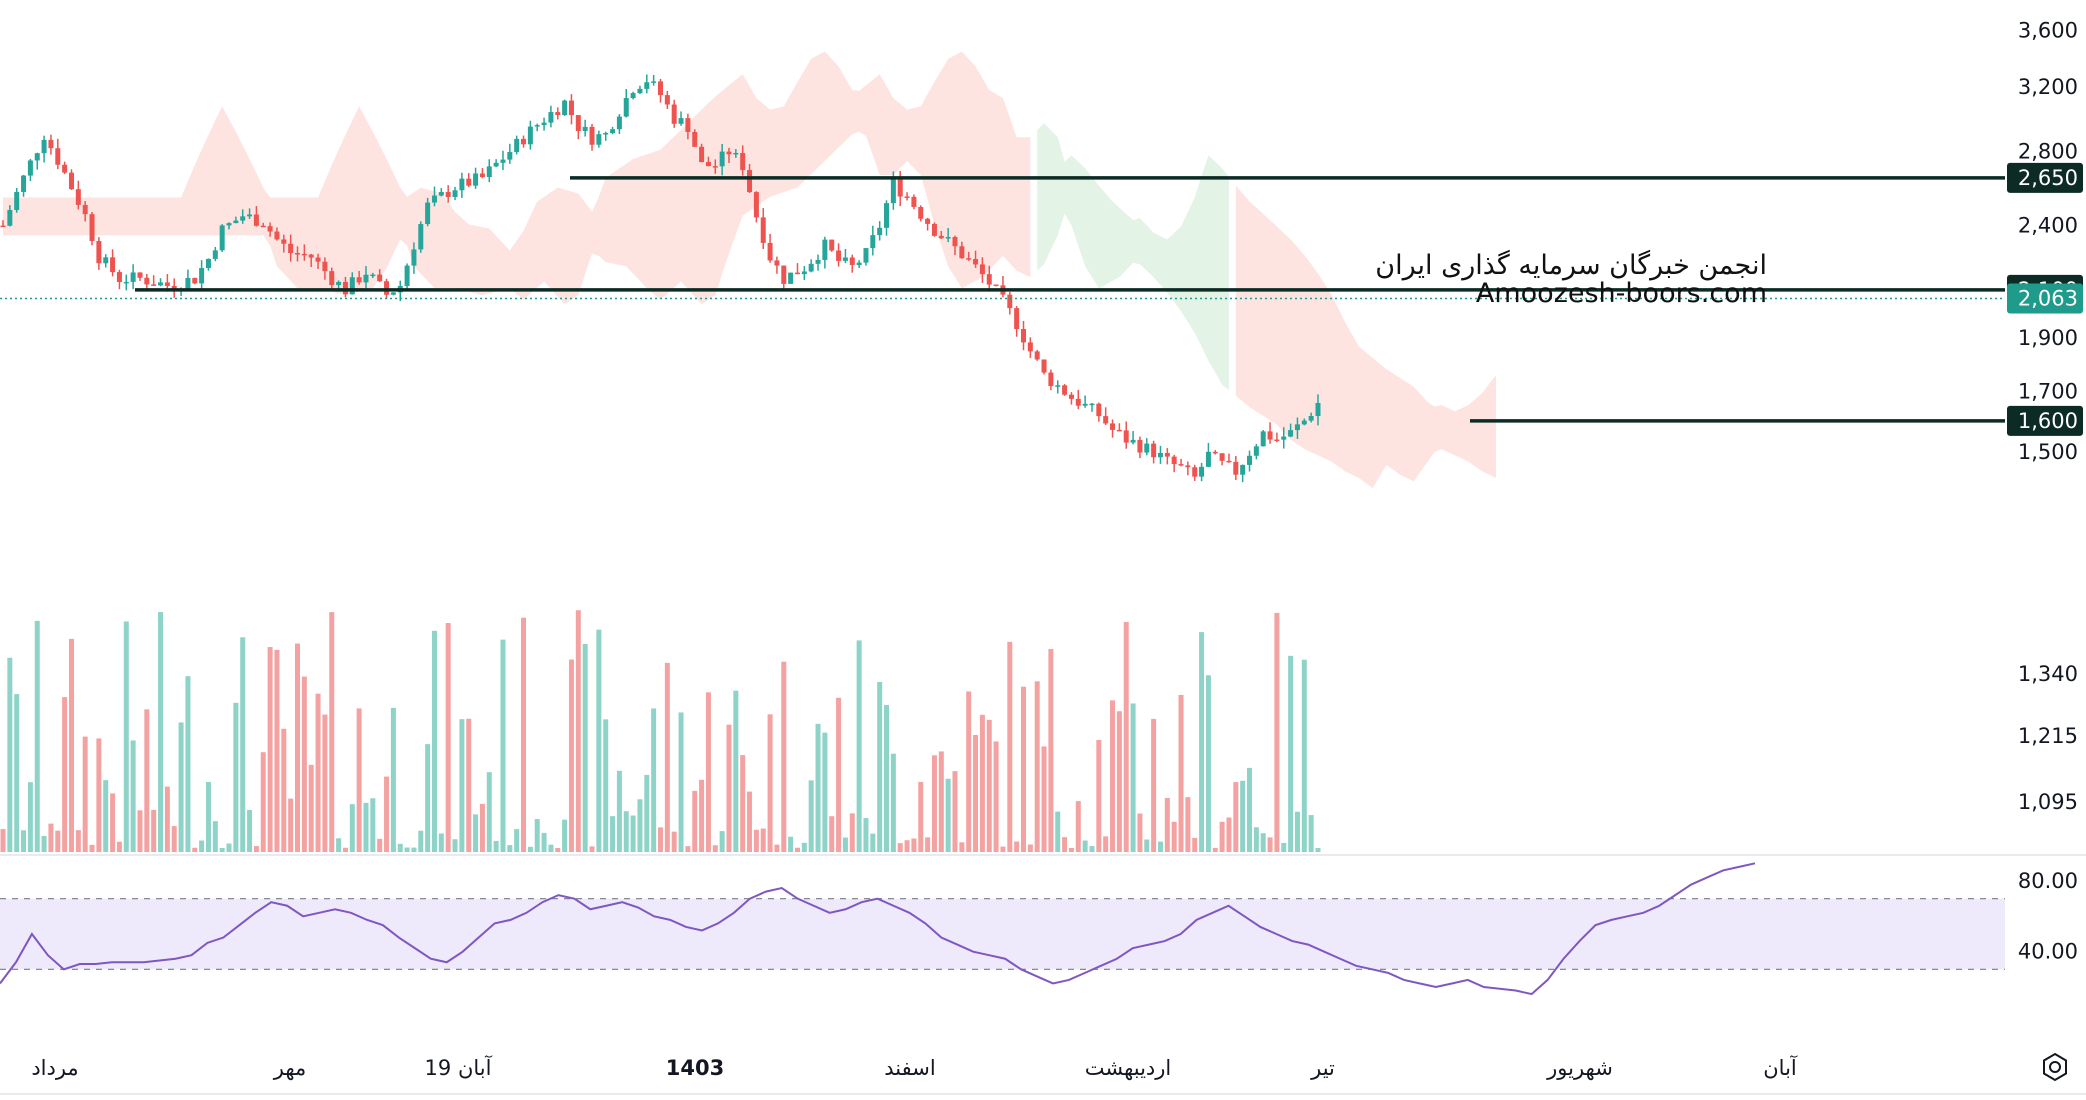 Image resolution: width=2086 pixels, height=1100 pixels. What do you see at coordinates (2048, 392) in the screenshot?
I see `price-tick-label: 1,700` at bounding box center [2048, 392].